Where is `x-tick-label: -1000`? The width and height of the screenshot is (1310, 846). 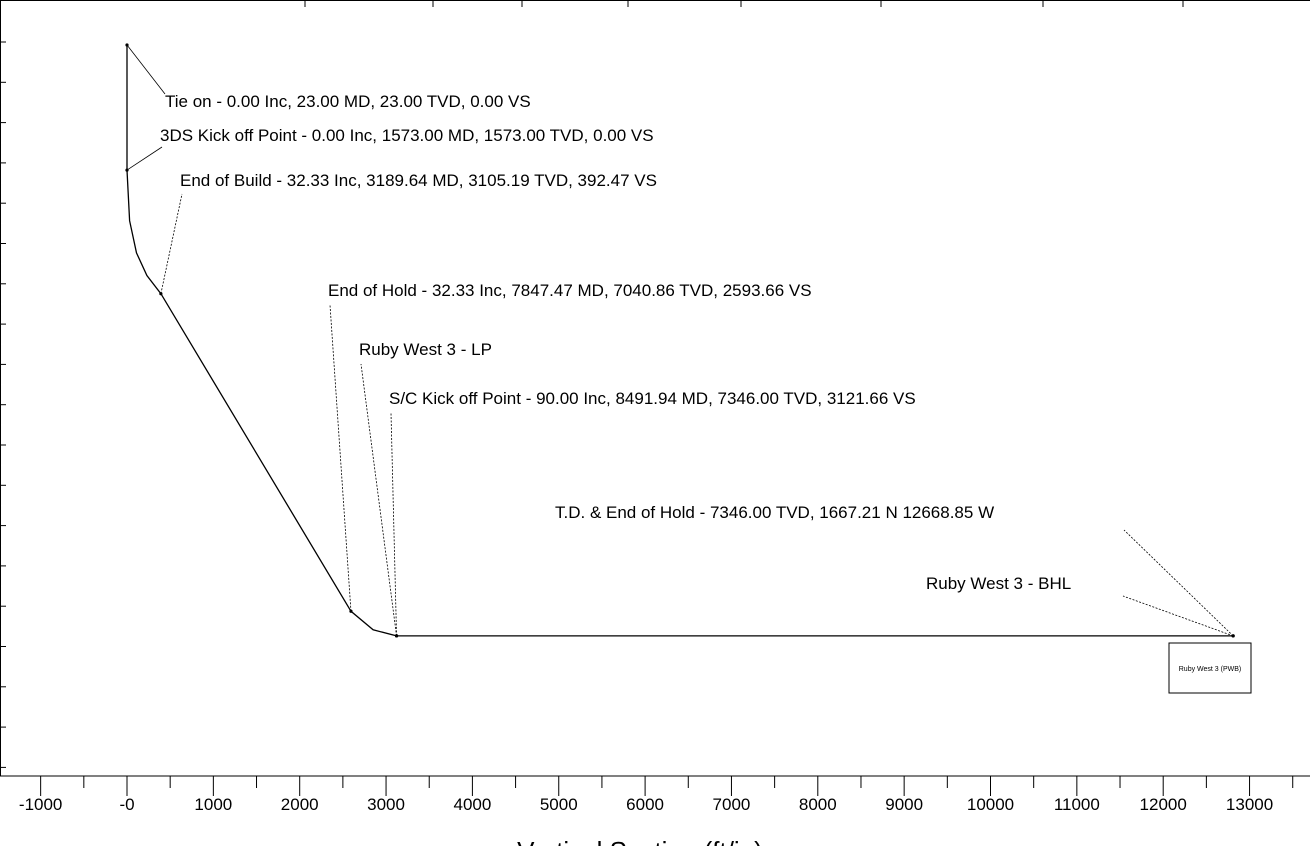 x-tick-label: -1000 is located at coordinates (40, 804).